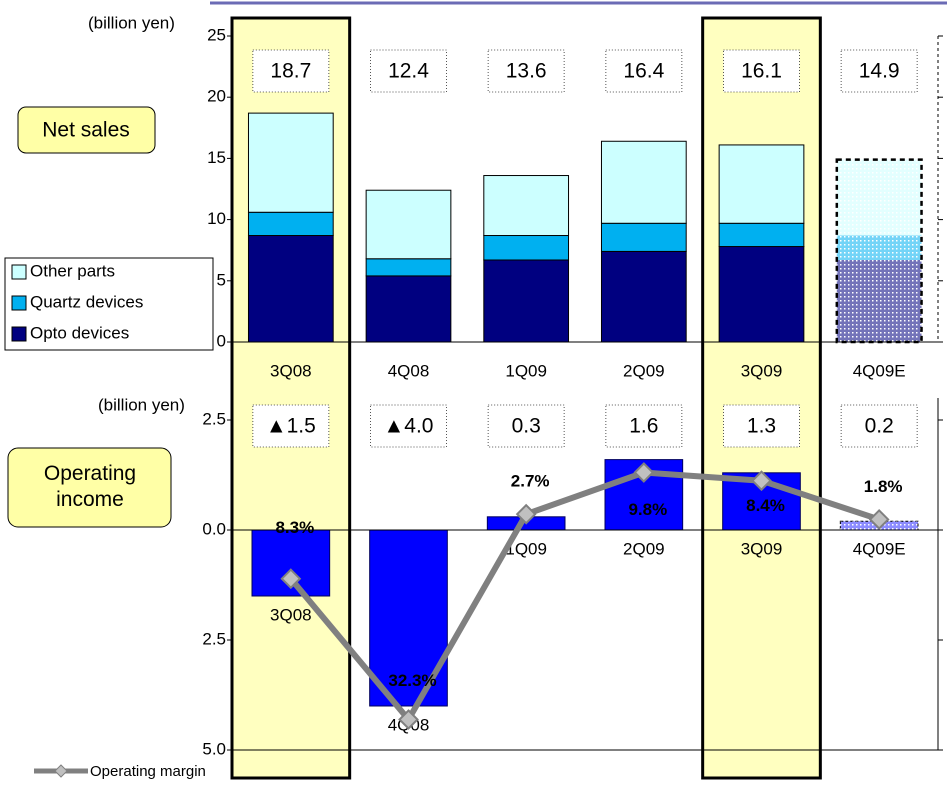  I want to click on value-label: 12.4, so click(408, 71).